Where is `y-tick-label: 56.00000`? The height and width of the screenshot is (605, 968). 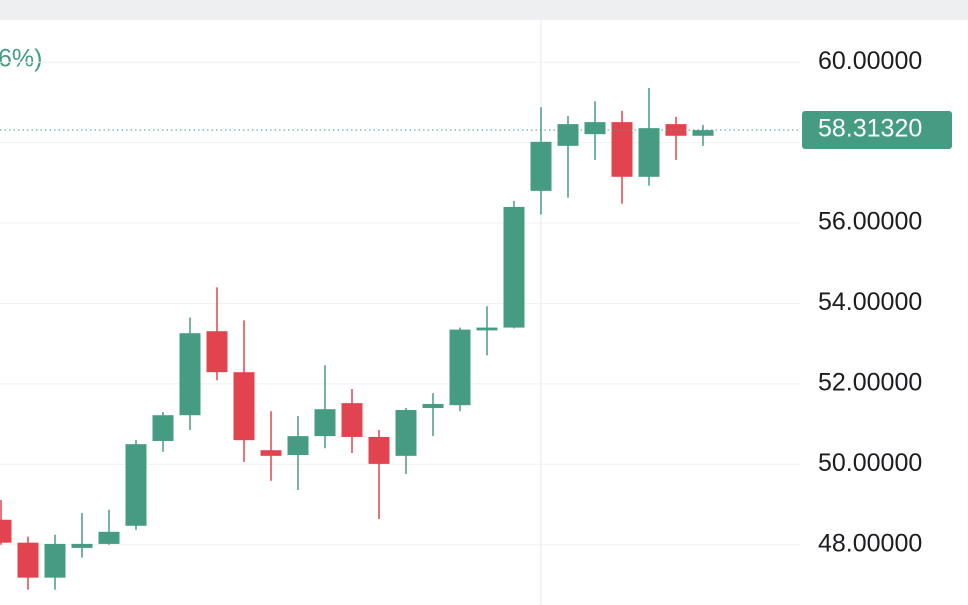
y-tick-label: 56.00000 is located at coordinates (870, 222).